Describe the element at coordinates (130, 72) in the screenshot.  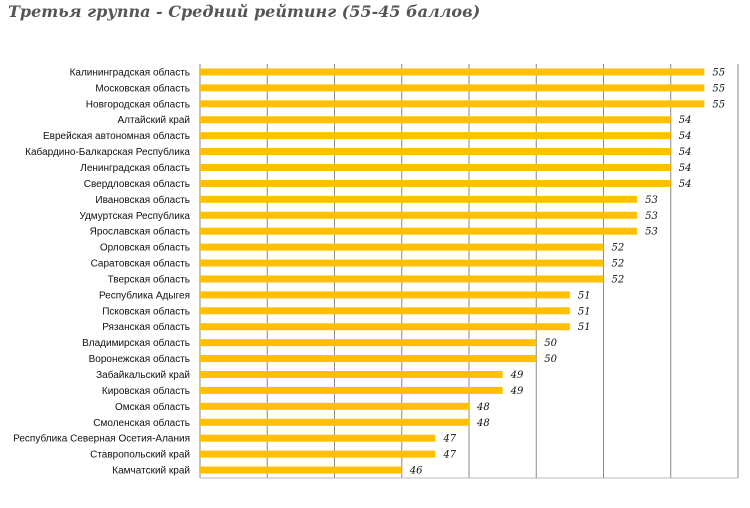
I see `category-label: Калининградская область` at that location.